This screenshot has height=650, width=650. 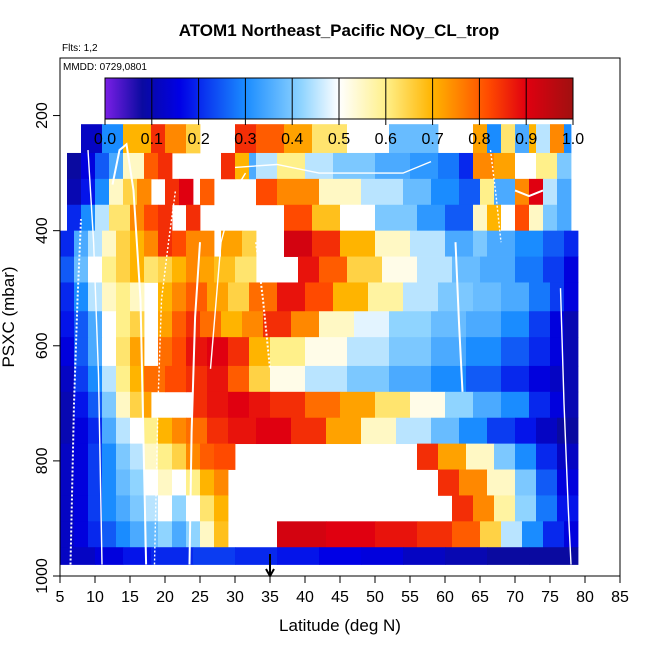 I want to click on x-tick-label: 30, so click(x=235, y=597).